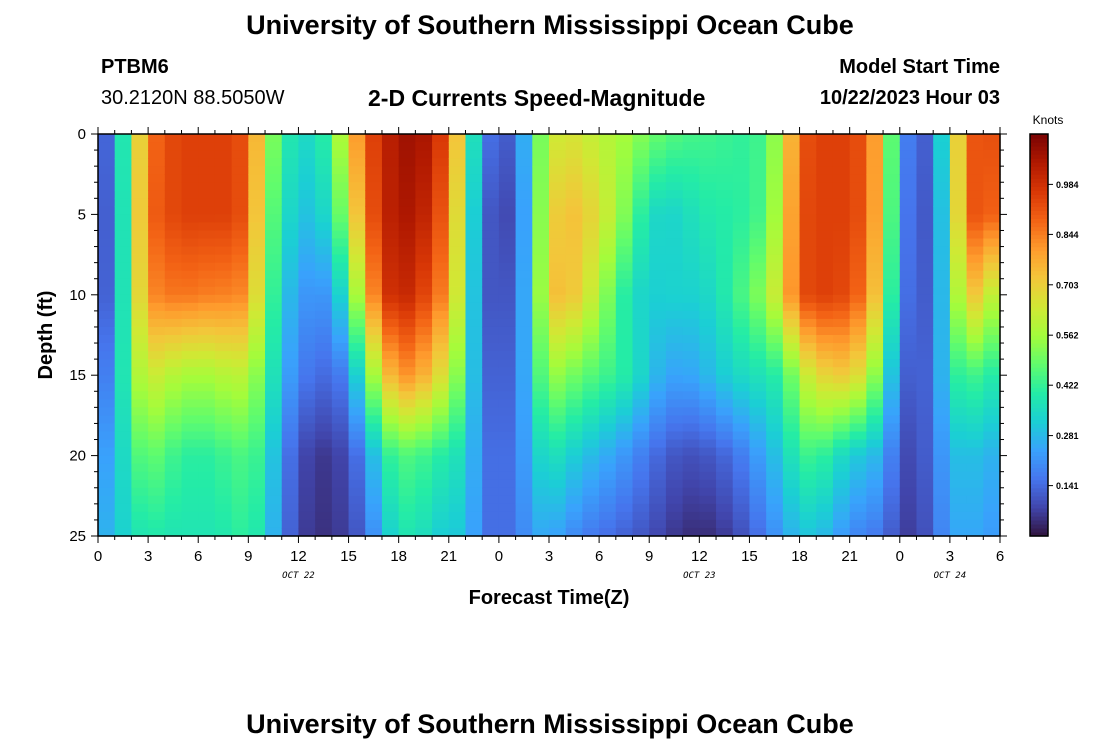 This screenshot has width=1100, height=750. What do you see at coordinates (649, 556) in the screenshot?
I see `x-tick-label: 9` at bounding box center [649, 556].